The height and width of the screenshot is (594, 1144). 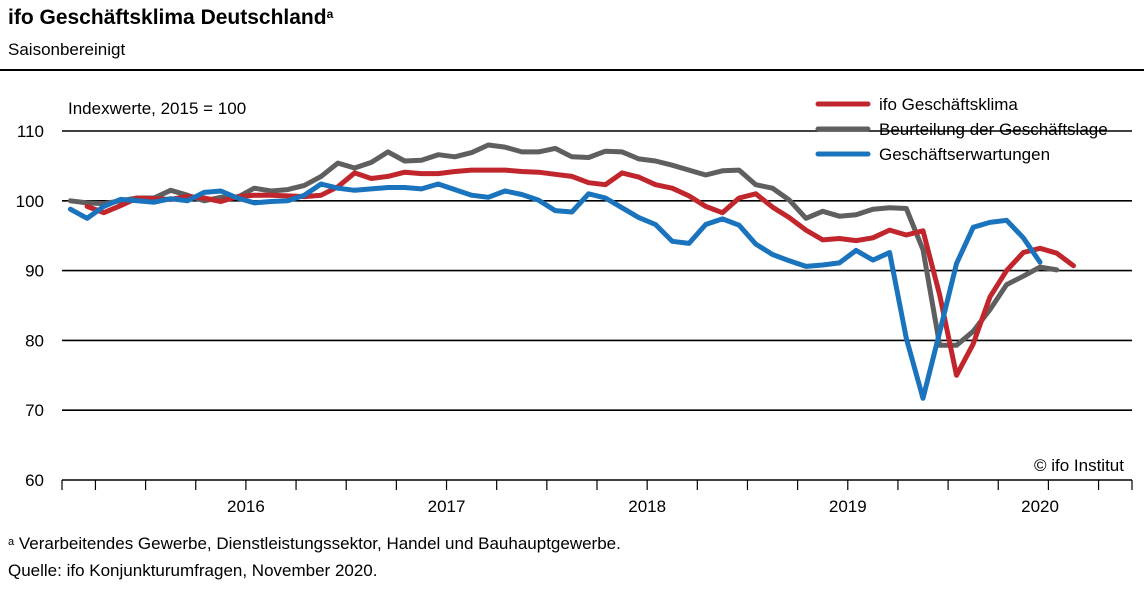 What do you see at coordinates (993, 129) in the screenshot?
I see `legend-label: Beurteilung der Geschäftslage` at bounding box center [993, 129].